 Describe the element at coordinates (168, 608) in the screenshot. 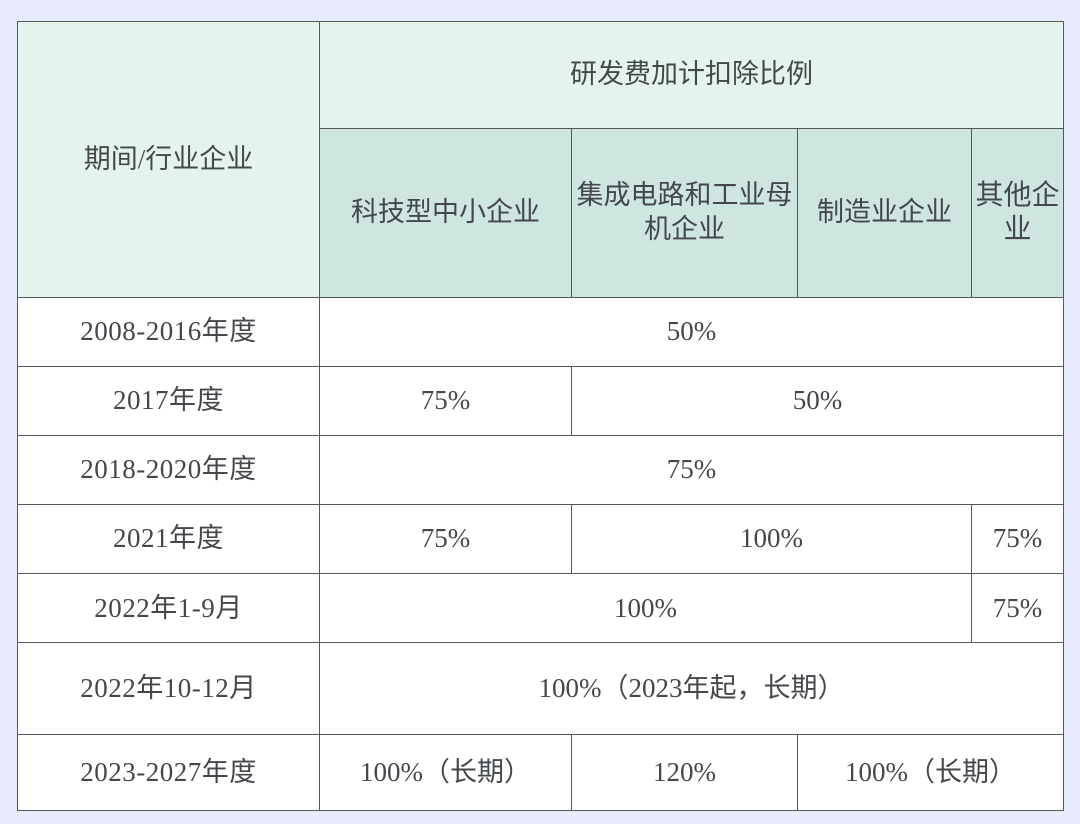

I see `row-period-label: 2022年1-9月` at that location.